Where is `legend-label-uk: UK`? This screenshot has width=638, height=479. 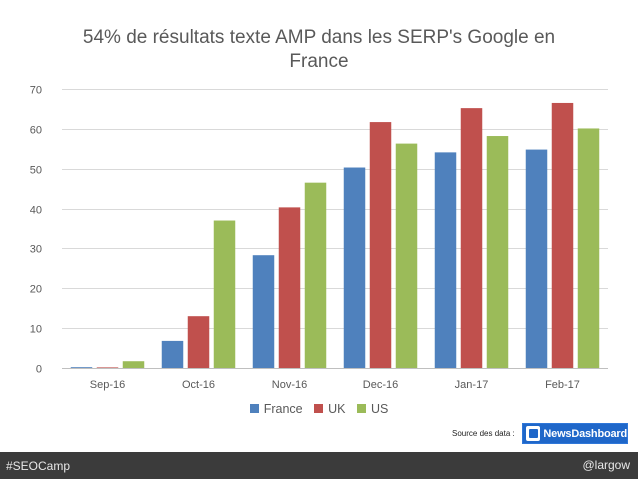 legend-label-uk: UK is located at coordinates (337, 409).